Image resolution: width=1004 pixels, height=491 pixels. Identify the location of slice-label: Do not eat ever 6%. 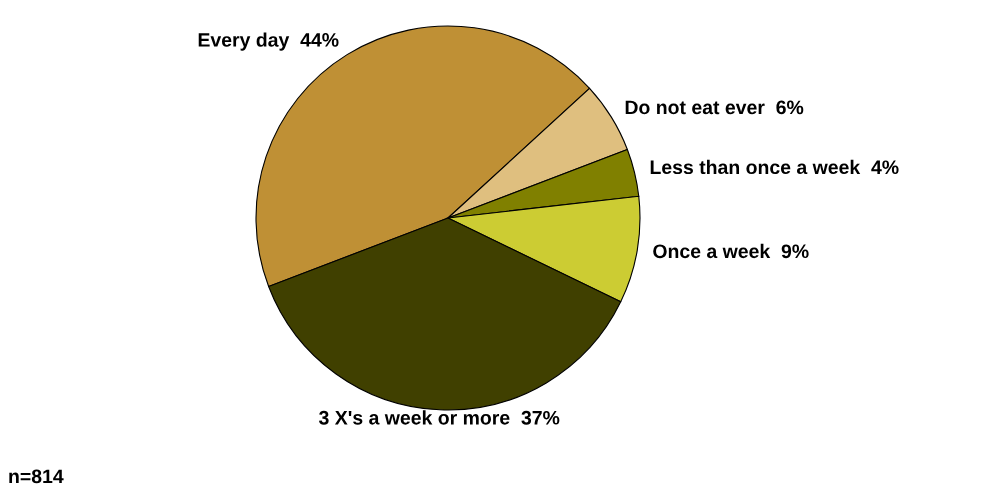
(714, 107).